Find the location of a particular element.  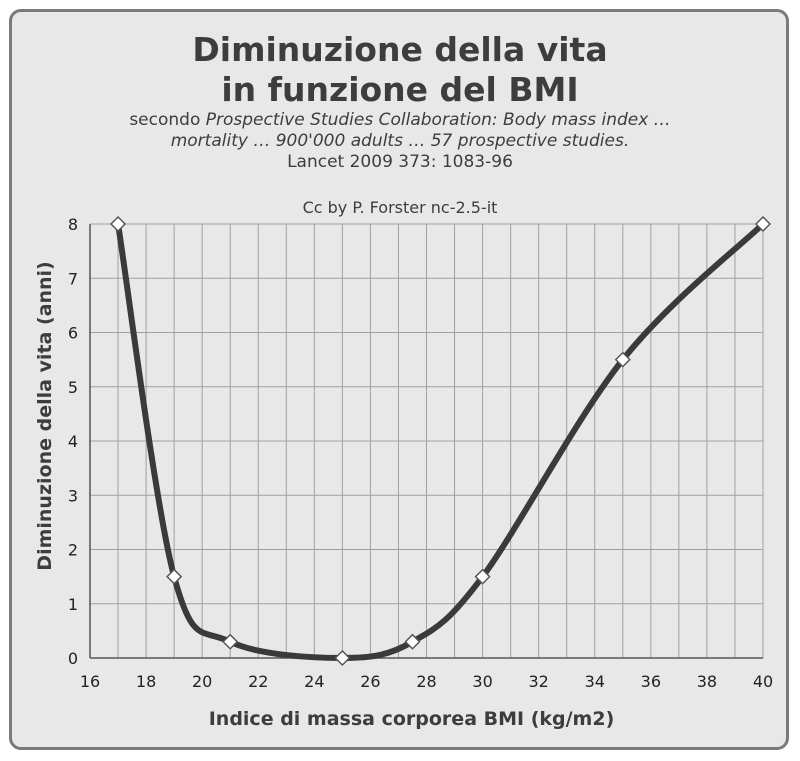

x-tick-label: 32 is located at coordinates (538, 681).